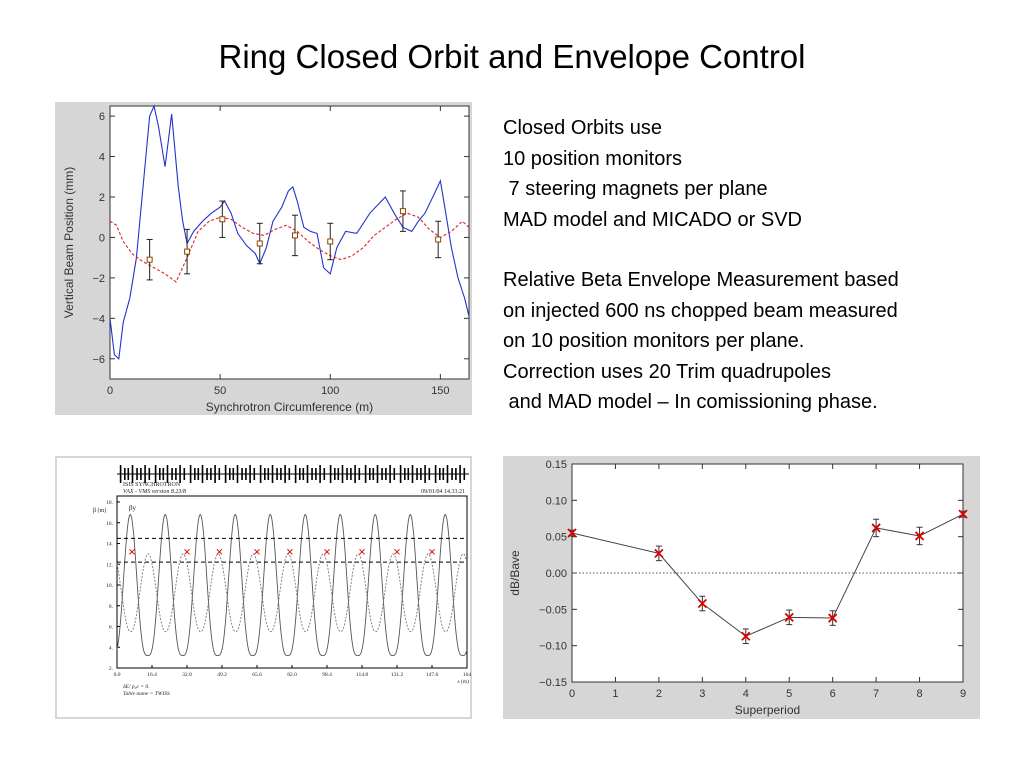  Describe the element at coordinates (615, 694) in the screenshot. I see `x-tick-label: 1` at that location.